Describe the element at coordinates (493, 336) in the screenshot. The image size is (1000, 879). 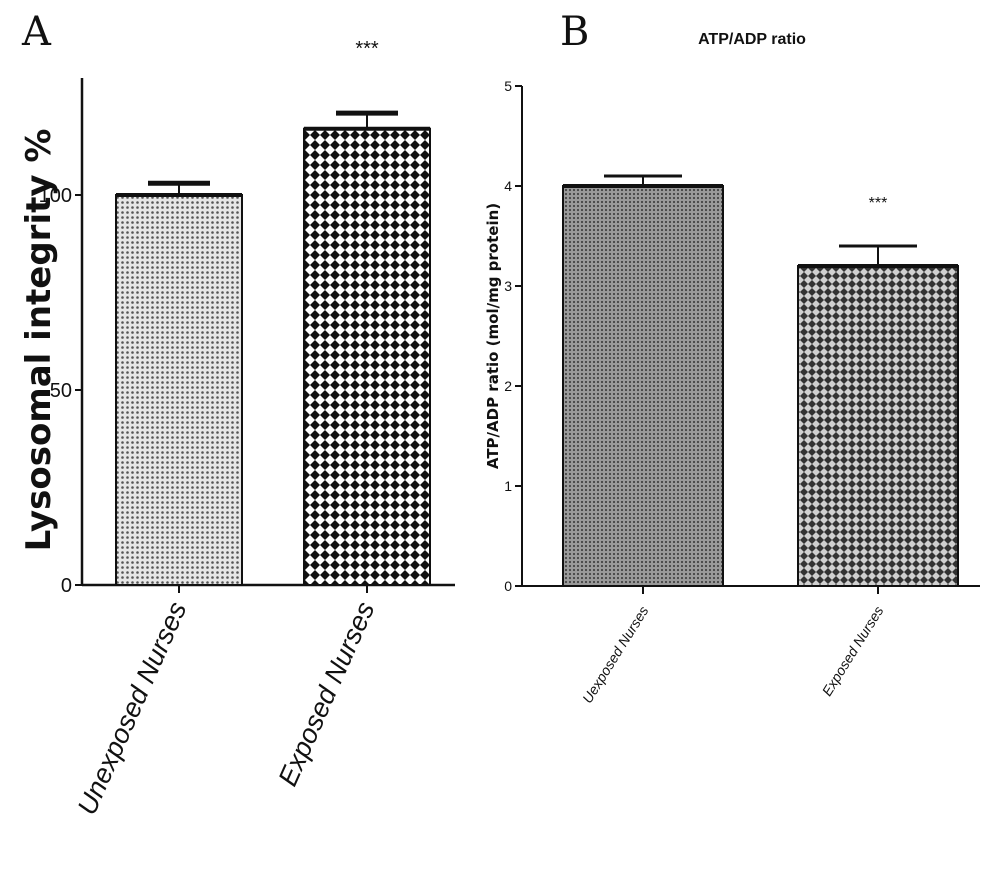
I see `chart-b-ylabel: ATP/ADP ratio (mol/mg protein)` at that location.